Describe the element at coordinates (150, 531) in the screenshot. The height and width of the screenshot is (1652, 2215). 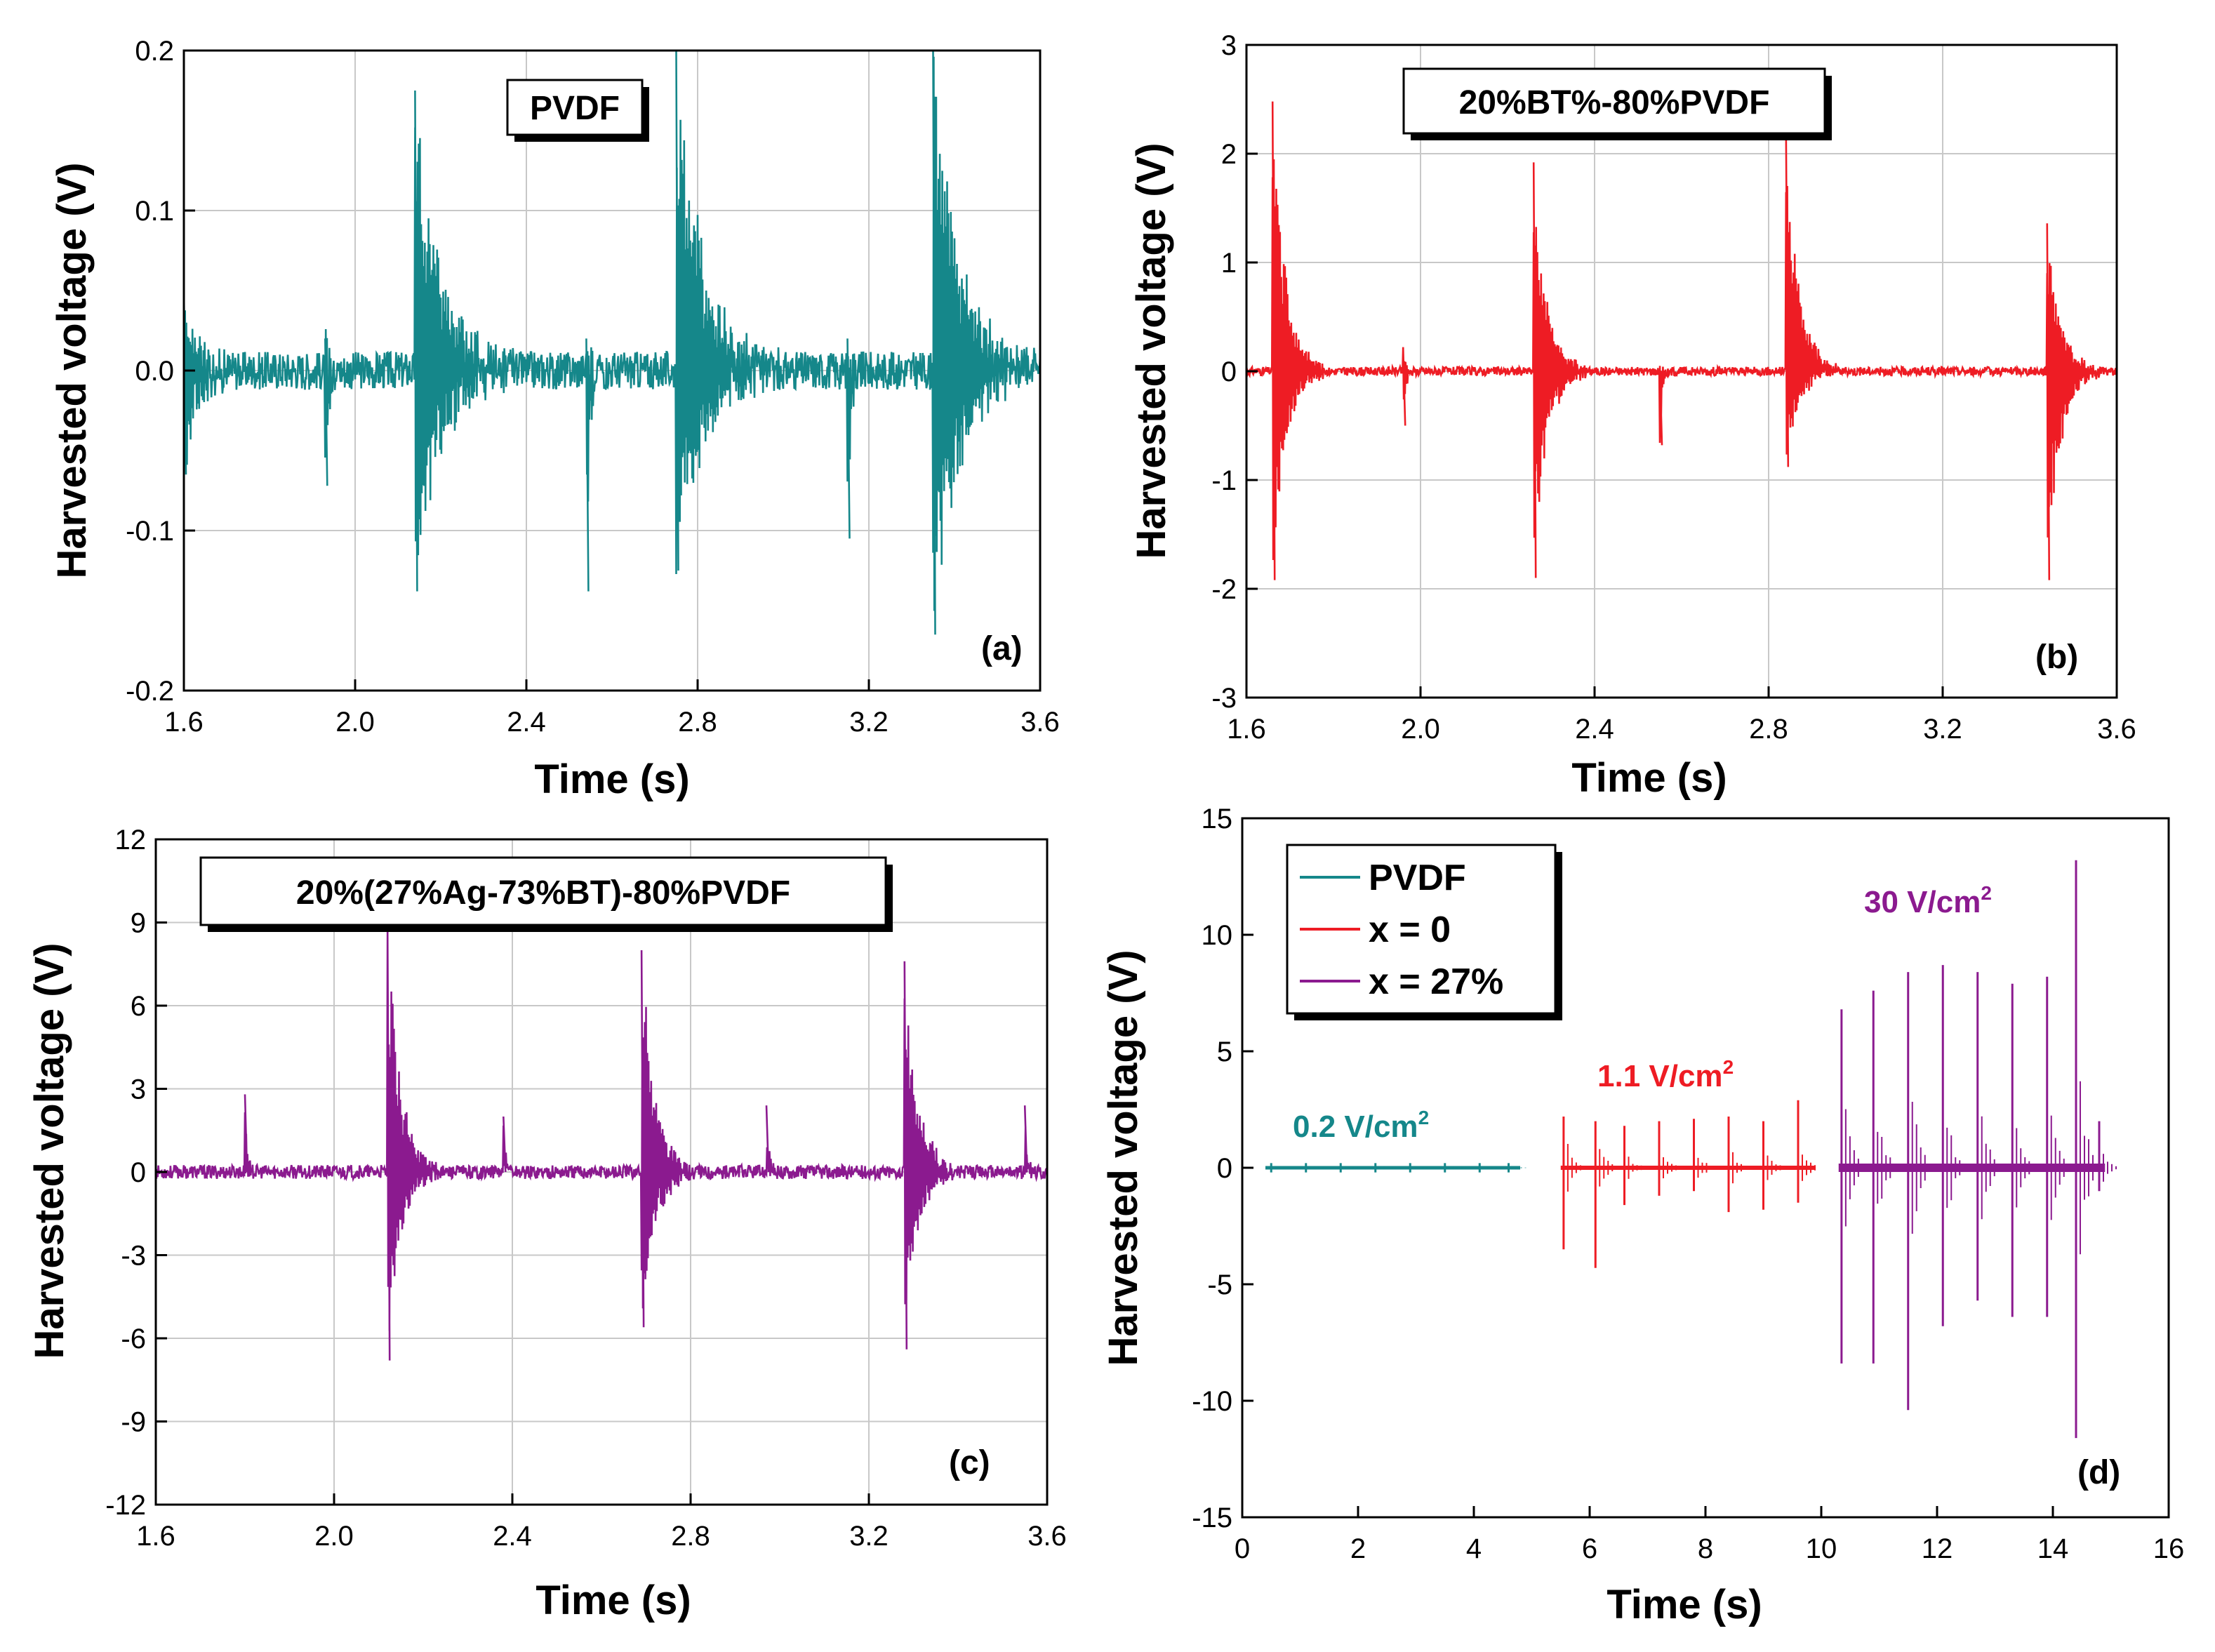
I see `y-tick-label: -0.1` at that location.